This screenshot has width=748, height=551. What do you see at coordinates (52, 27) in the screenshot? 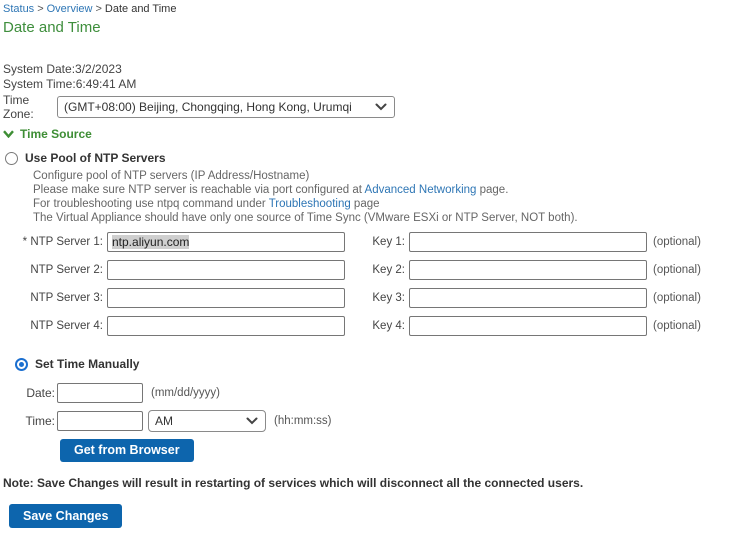
I see `page-title: Date and Time` at bounding box center [52, 27].